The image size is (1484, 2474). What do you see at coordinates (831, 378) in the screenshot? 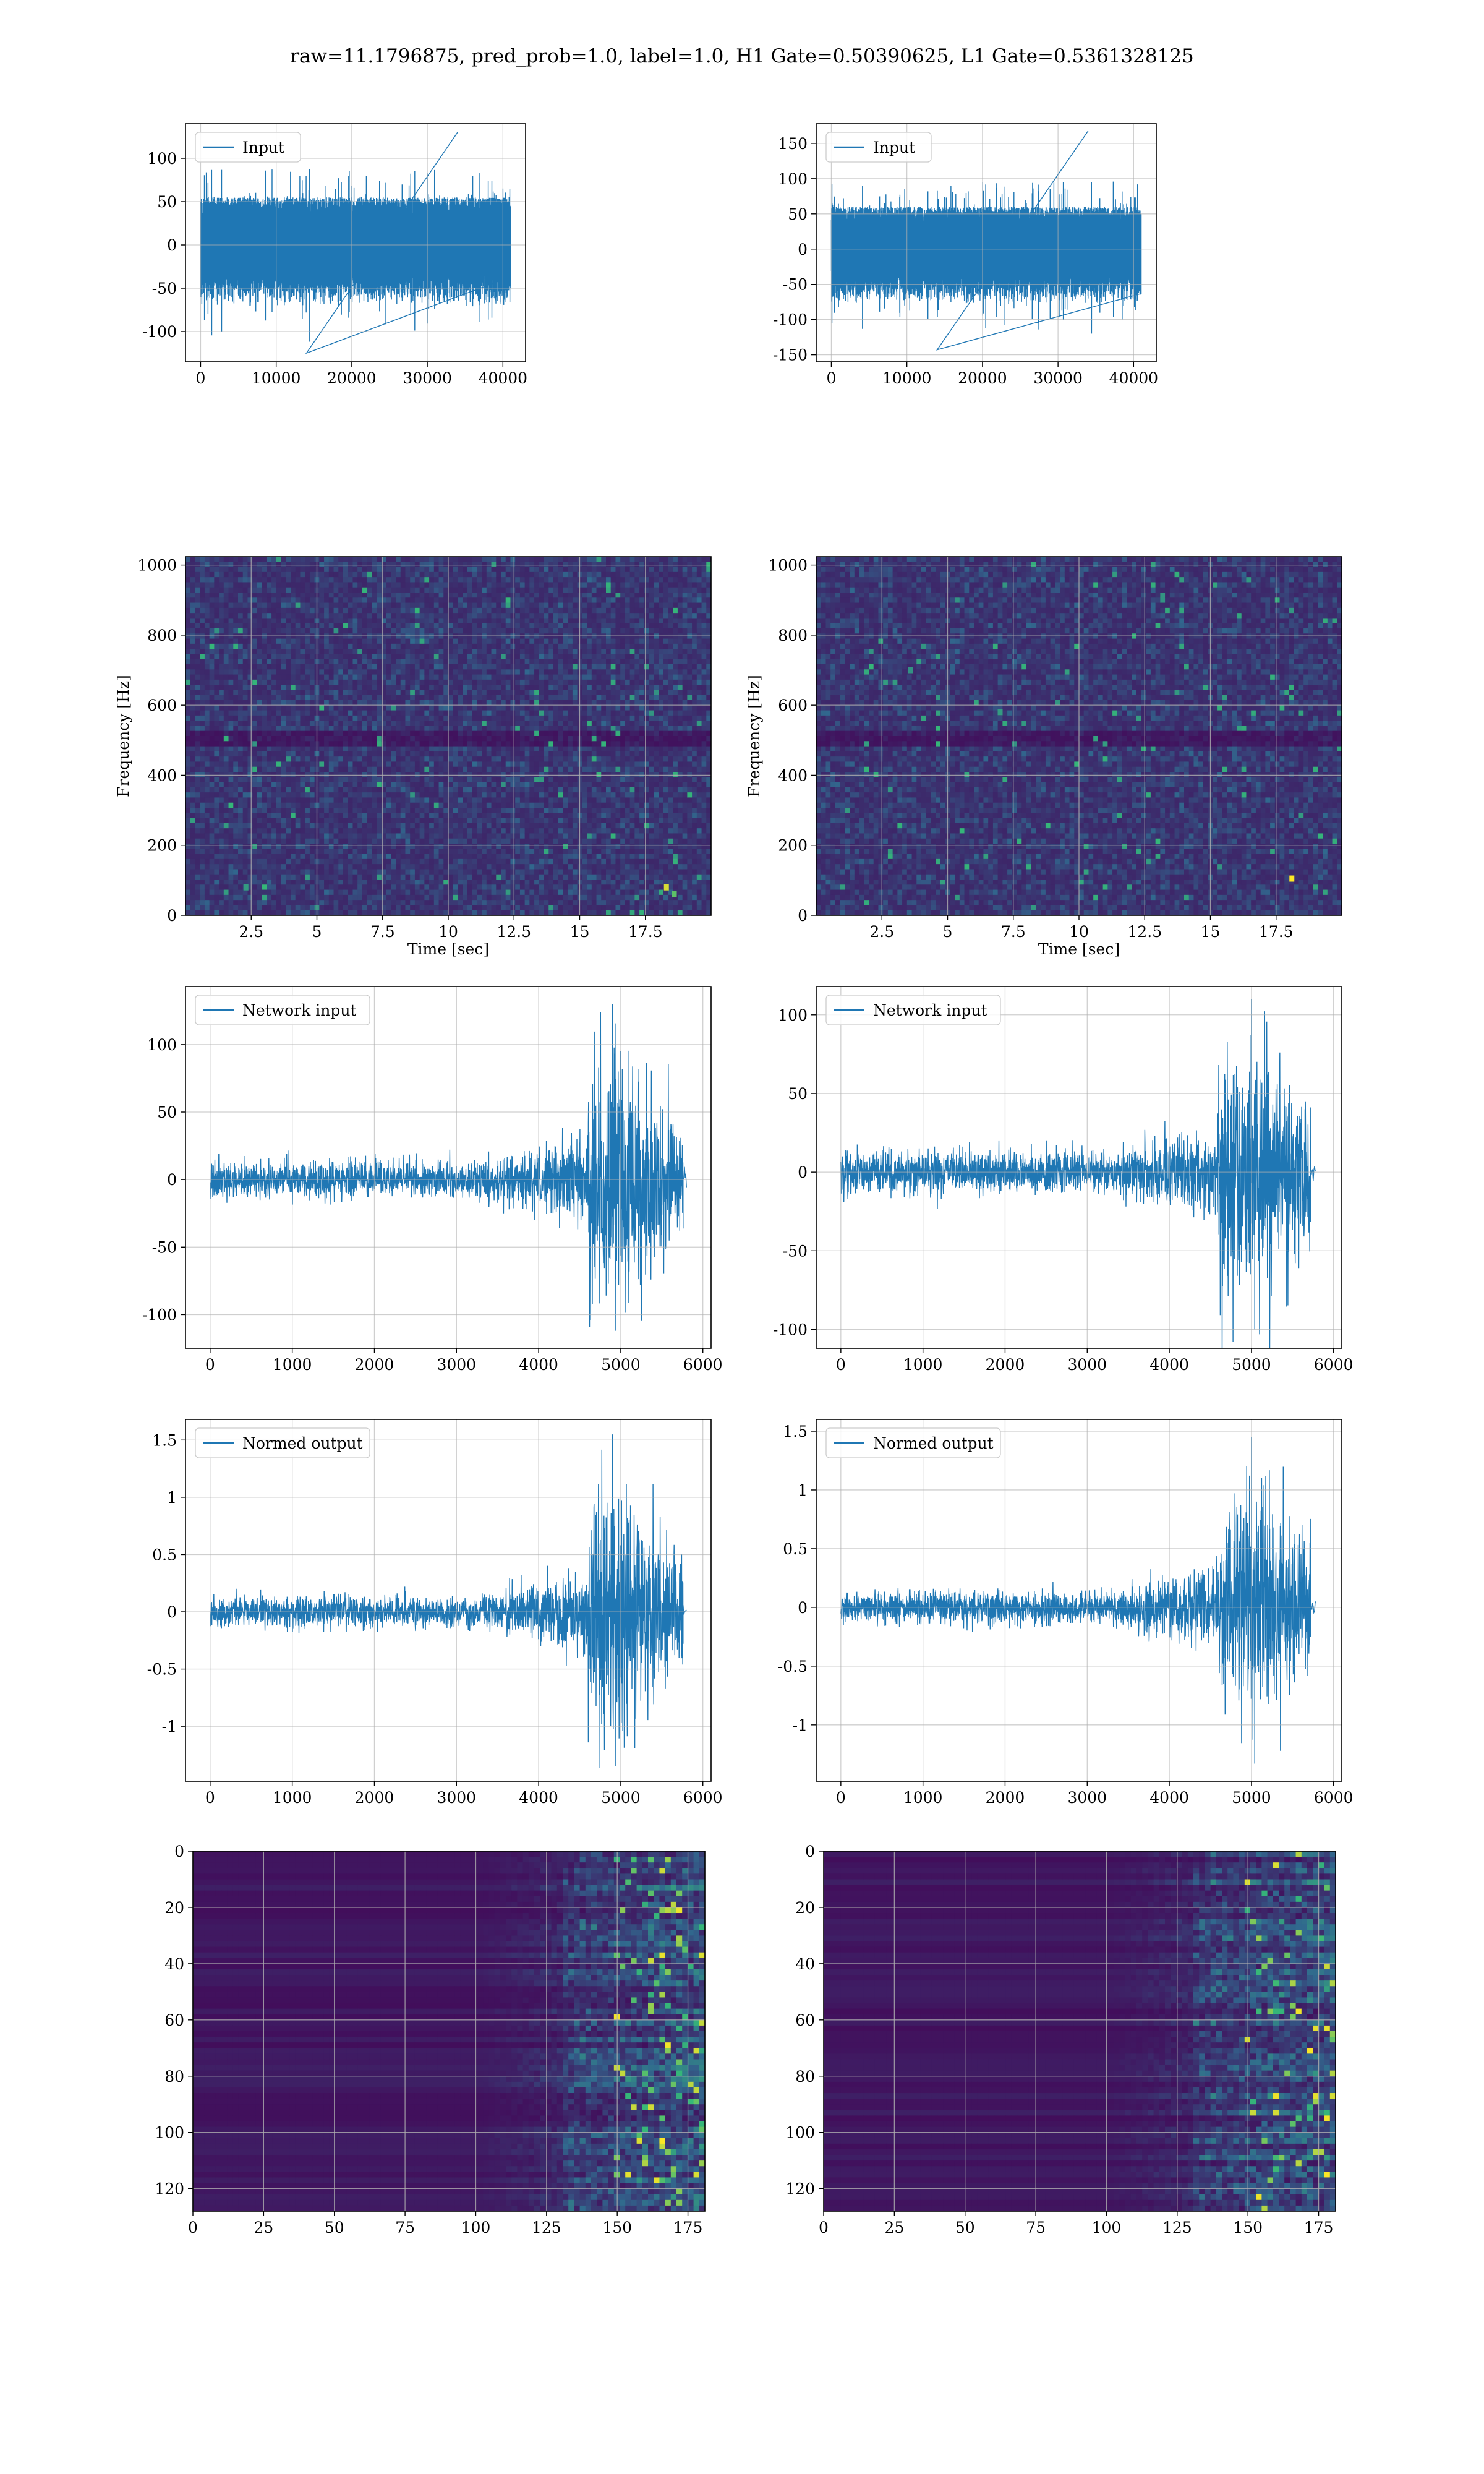
I see `x-tick-label: 0` at bounding box center [831, 378].